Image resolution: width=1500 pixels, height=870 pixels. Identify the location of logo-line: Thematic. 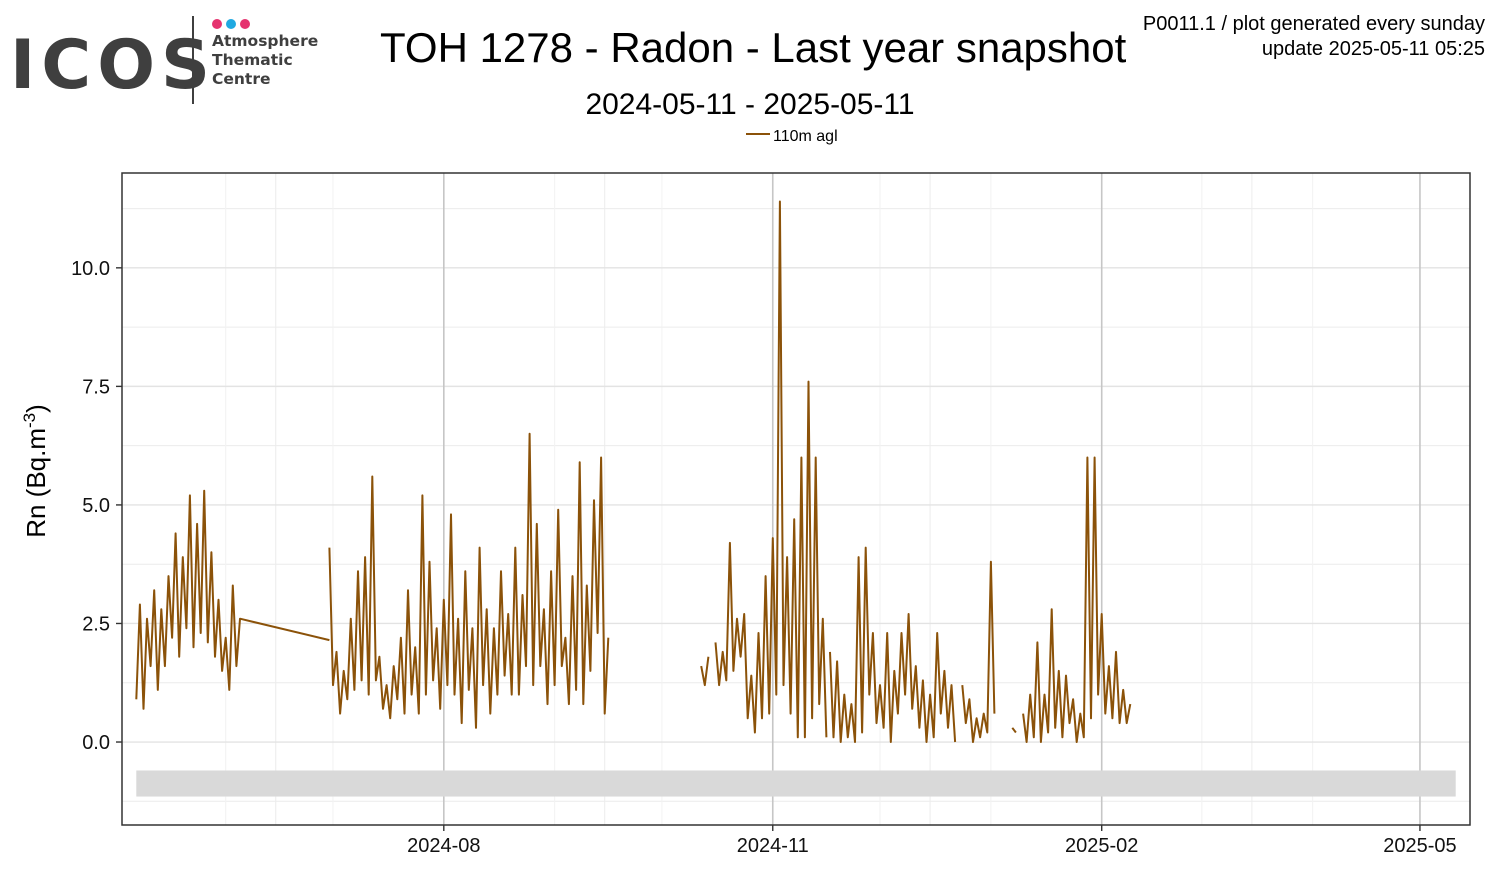
(252, 60).